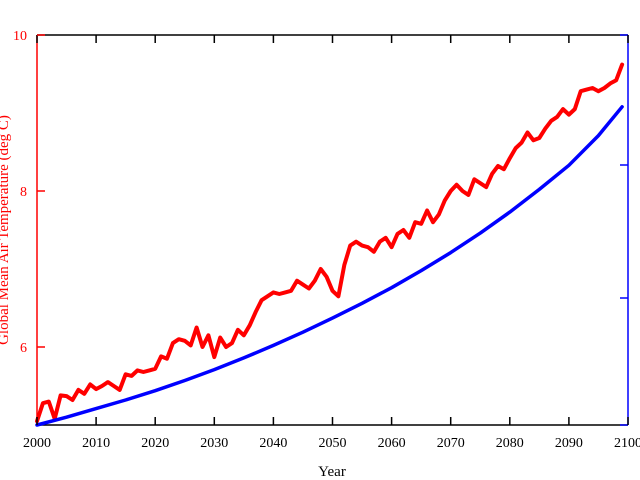 The width and height of the screenshot is (640, 480). Describe the element at coordinates (624, 230) in the screenshot. I see `right-axis-ticks` at that location.